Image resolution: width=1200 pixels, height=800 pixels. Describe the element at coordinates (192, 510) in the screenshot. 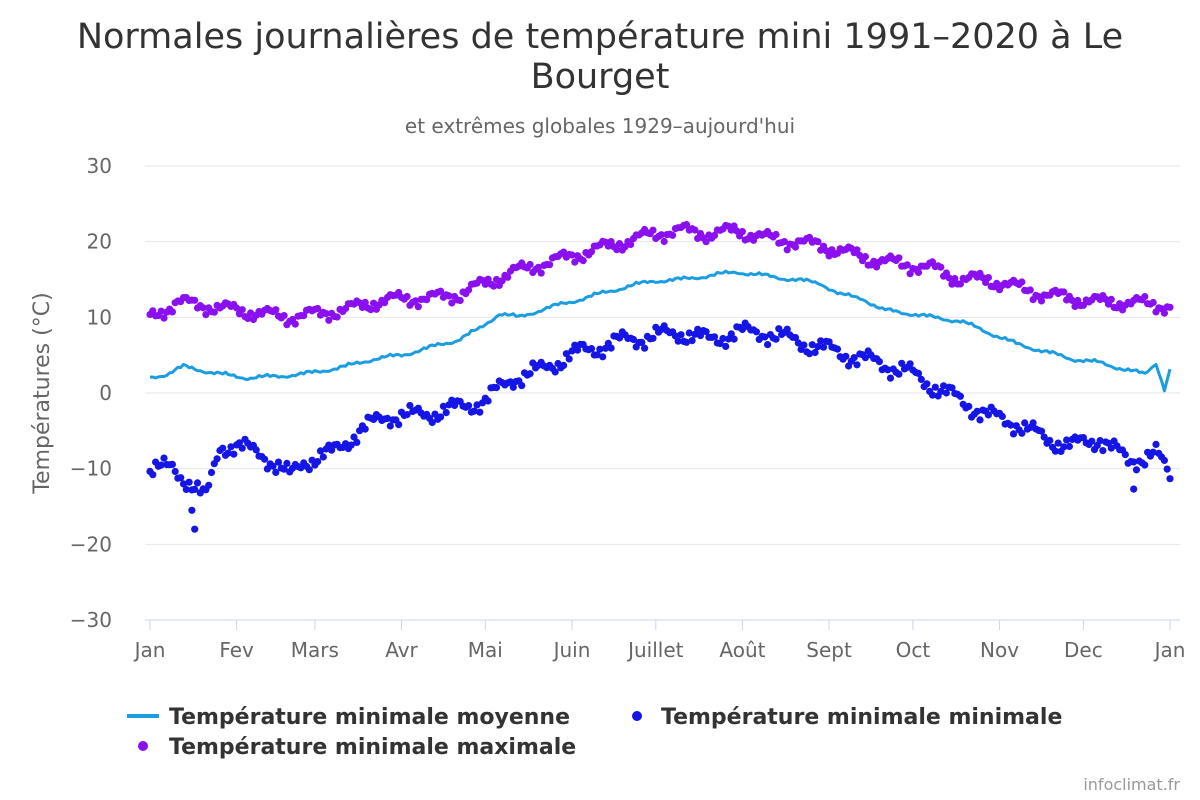

I see `data-point-outlier` at that location.